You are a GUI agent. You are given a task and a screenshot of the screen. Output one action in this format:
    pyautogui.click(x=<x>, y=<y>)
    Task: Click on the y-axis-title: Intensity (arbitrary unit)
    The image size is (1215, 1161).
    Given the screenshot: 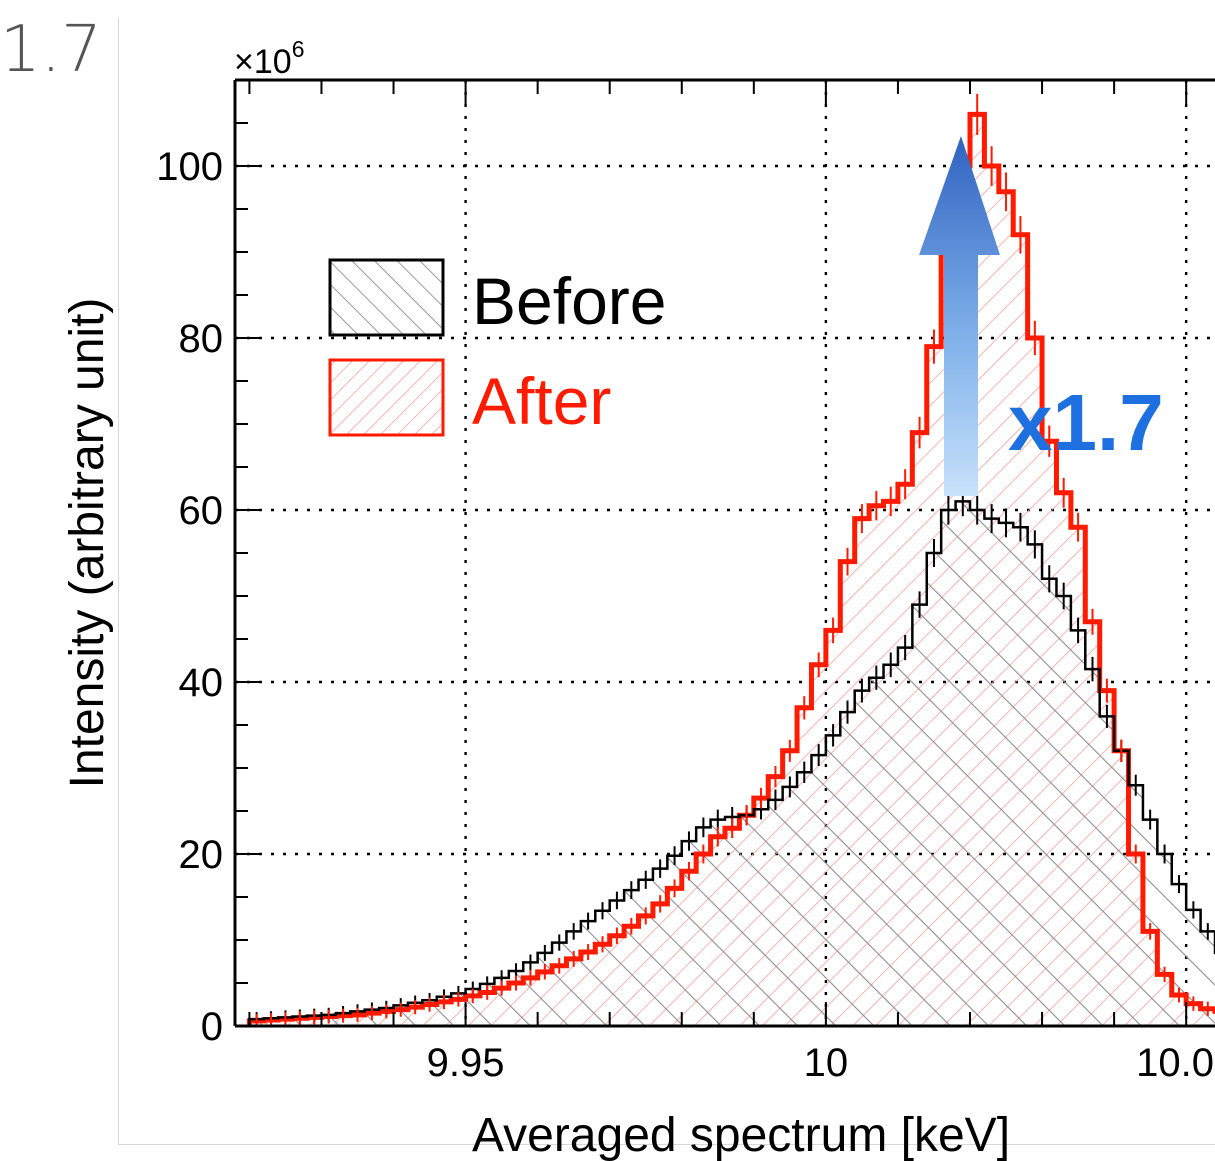 What is the action you would take?
    pyautogui.click(x=87, y=543)
    